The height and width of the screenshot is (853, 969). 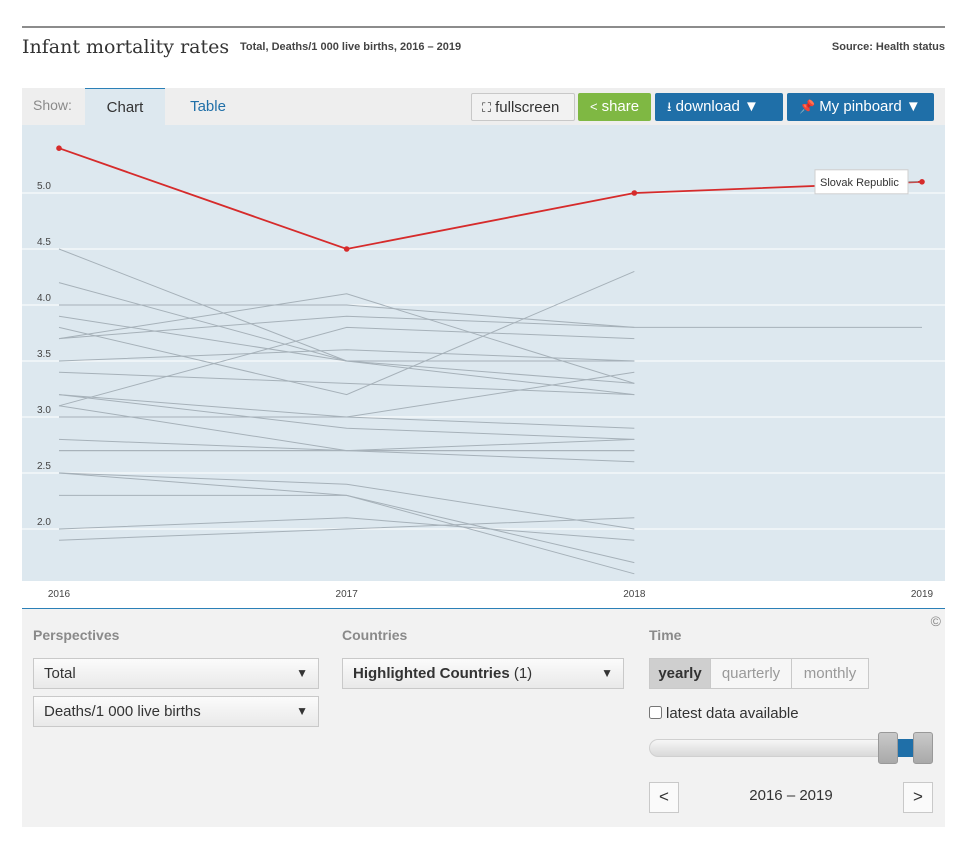 What do you see at coordinates (669, 106) in the screenshot?
I see `download-icon: ⭳` at bounding box center [669, 106].